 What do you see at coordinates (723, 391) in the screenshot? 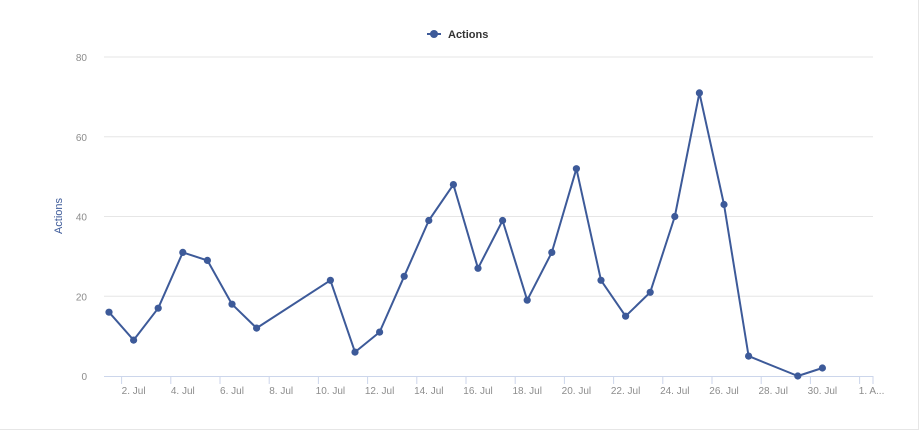
I see `x-tick-label: 26. Jul` at bounding box center [723, 391].